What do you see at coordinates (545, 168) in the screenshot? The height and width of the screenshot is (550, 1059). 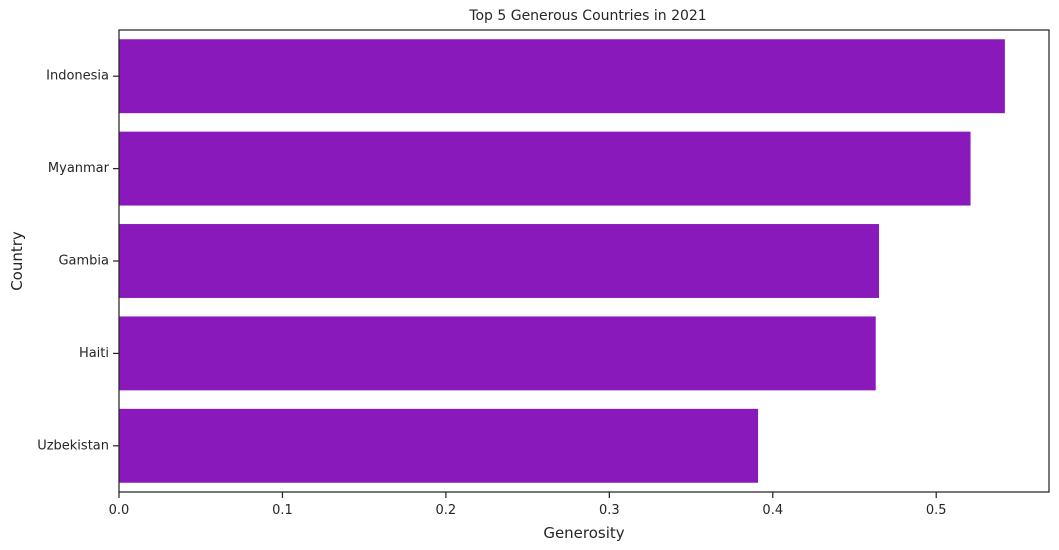 I see `bar-myanmar` at bounding box center [545, 168].